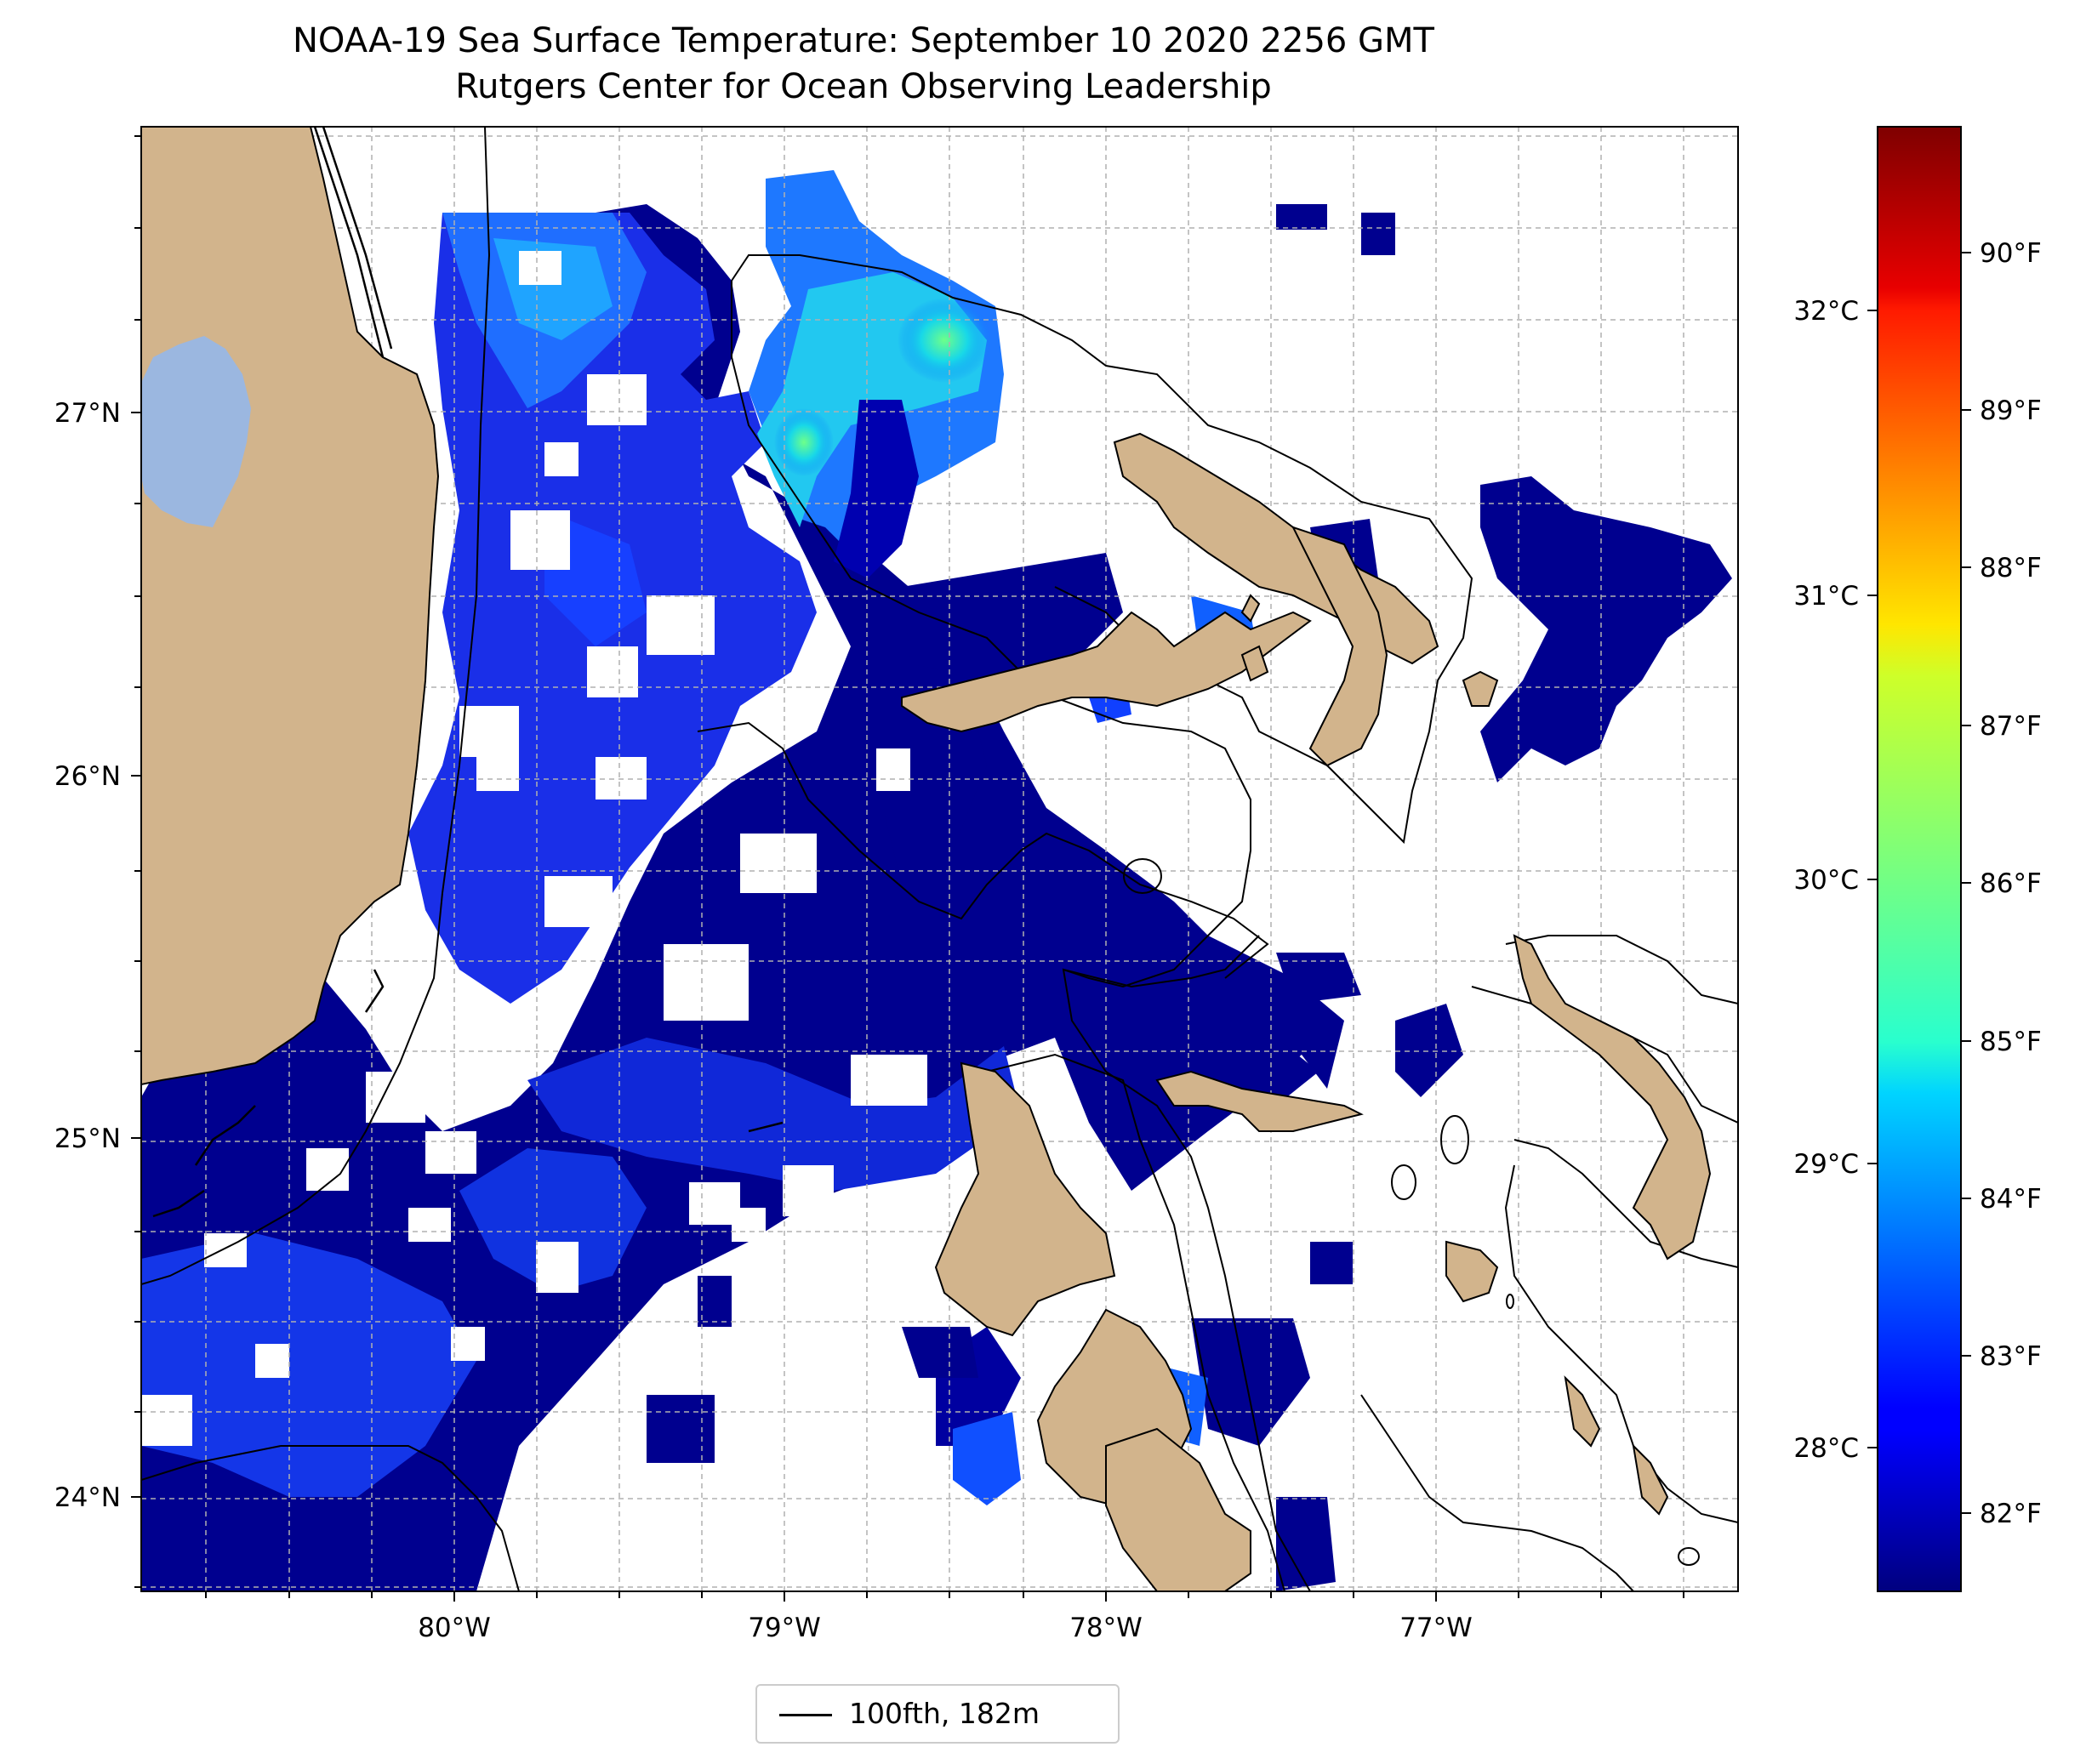 The height and width of the screenshot is (1764, 2086). I want to click on colorbar-f-label-85: 85°F, so click(2011, 1042).